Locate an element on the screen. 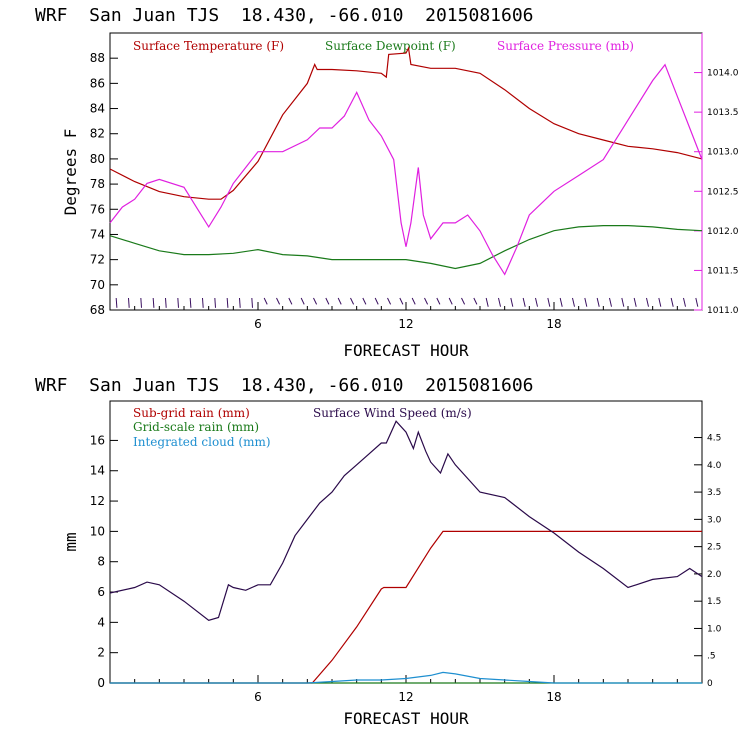 The image size is (740, 740). y-tick-label: 14 is located at coordinates (97, 471).